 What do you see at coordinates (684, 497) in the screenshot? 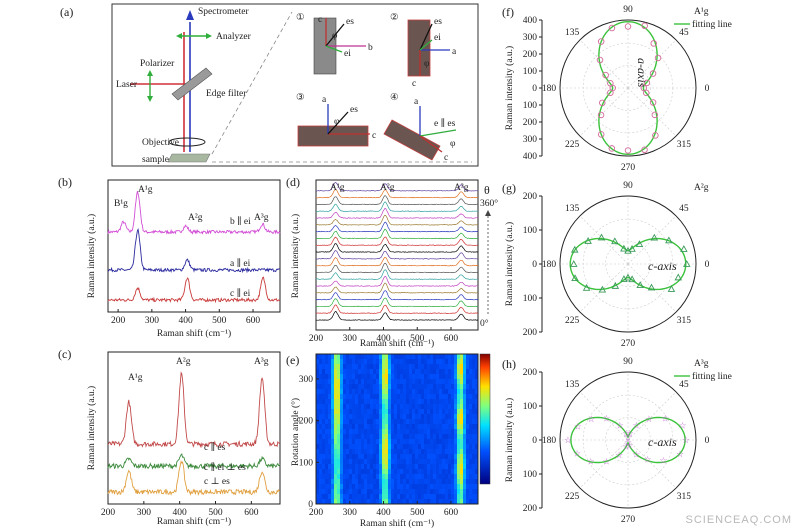
I see `polar-angle-label: 315` at bounding box center [684, 497].